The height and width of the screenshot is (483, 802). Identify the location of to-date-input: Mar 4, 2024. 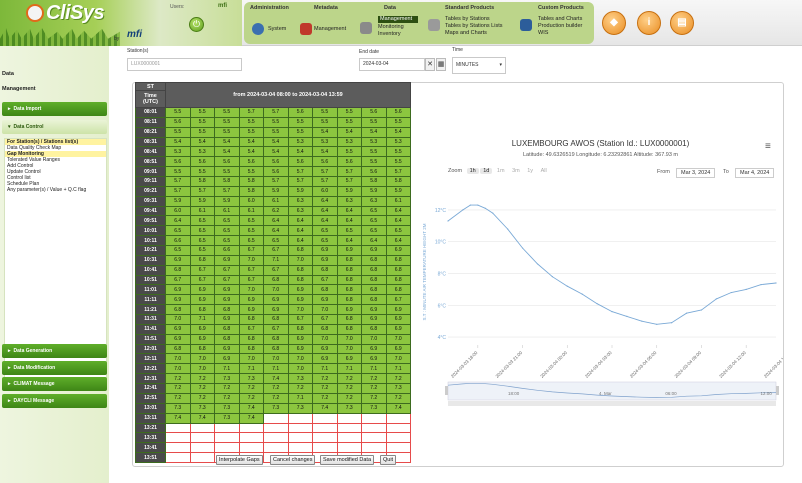
(755, 173).